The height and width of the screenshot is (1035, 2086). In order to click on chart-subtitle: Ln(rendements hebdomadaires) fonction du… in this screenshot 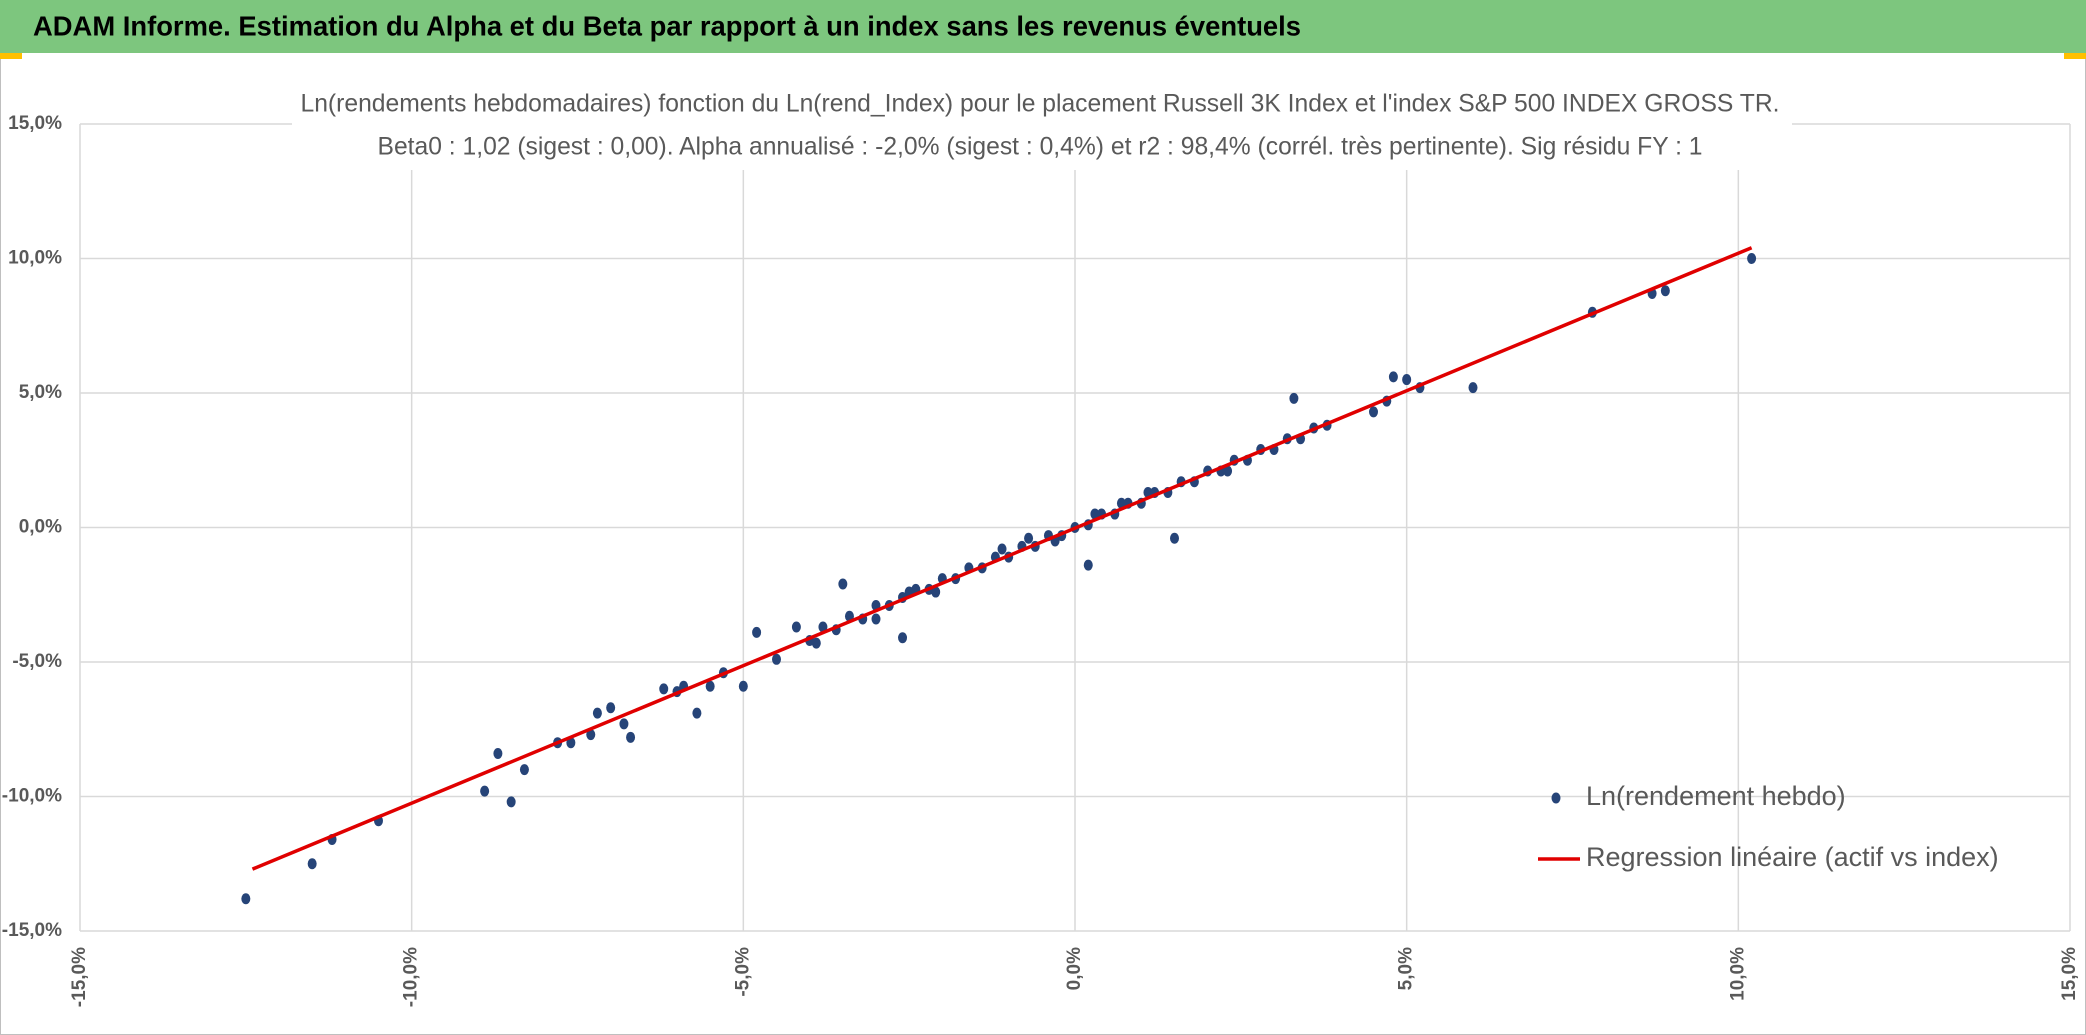, I will do `click(1040, 104)`.